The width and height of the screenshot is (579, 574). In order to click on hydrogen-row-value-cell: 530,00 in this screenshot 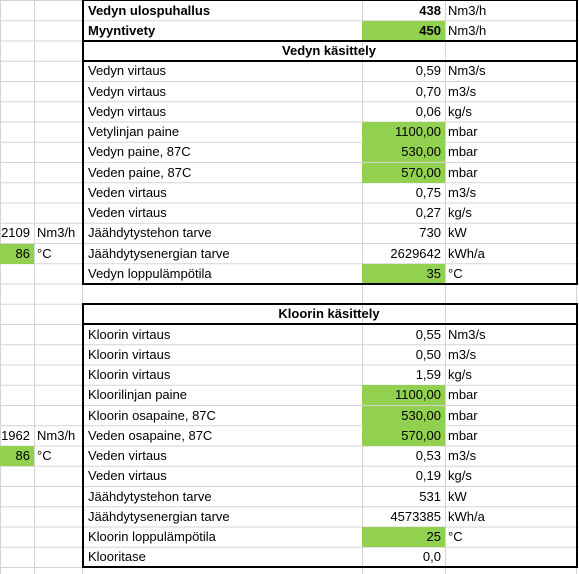, I will do `click(403, 152)`.